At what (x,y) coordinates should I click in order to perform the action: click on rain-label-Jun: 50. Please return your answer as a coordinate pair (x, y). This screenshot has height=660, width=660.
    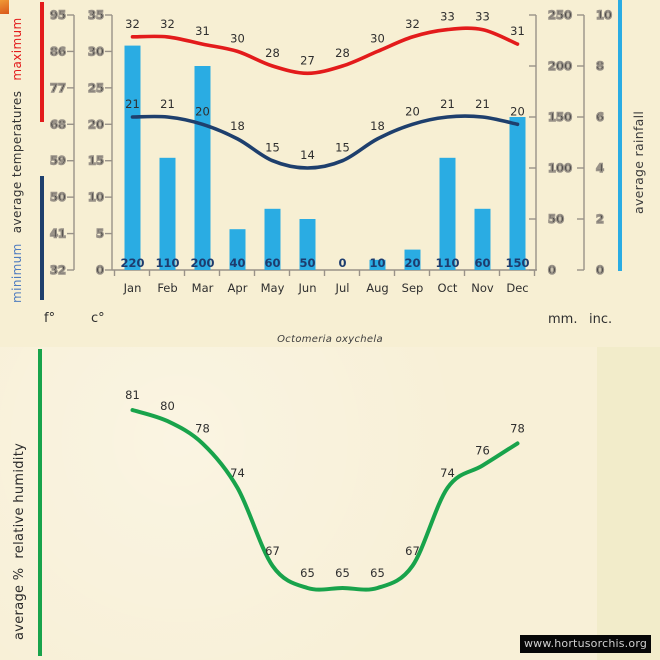
    Looking at the image, I should click on (307, 263).